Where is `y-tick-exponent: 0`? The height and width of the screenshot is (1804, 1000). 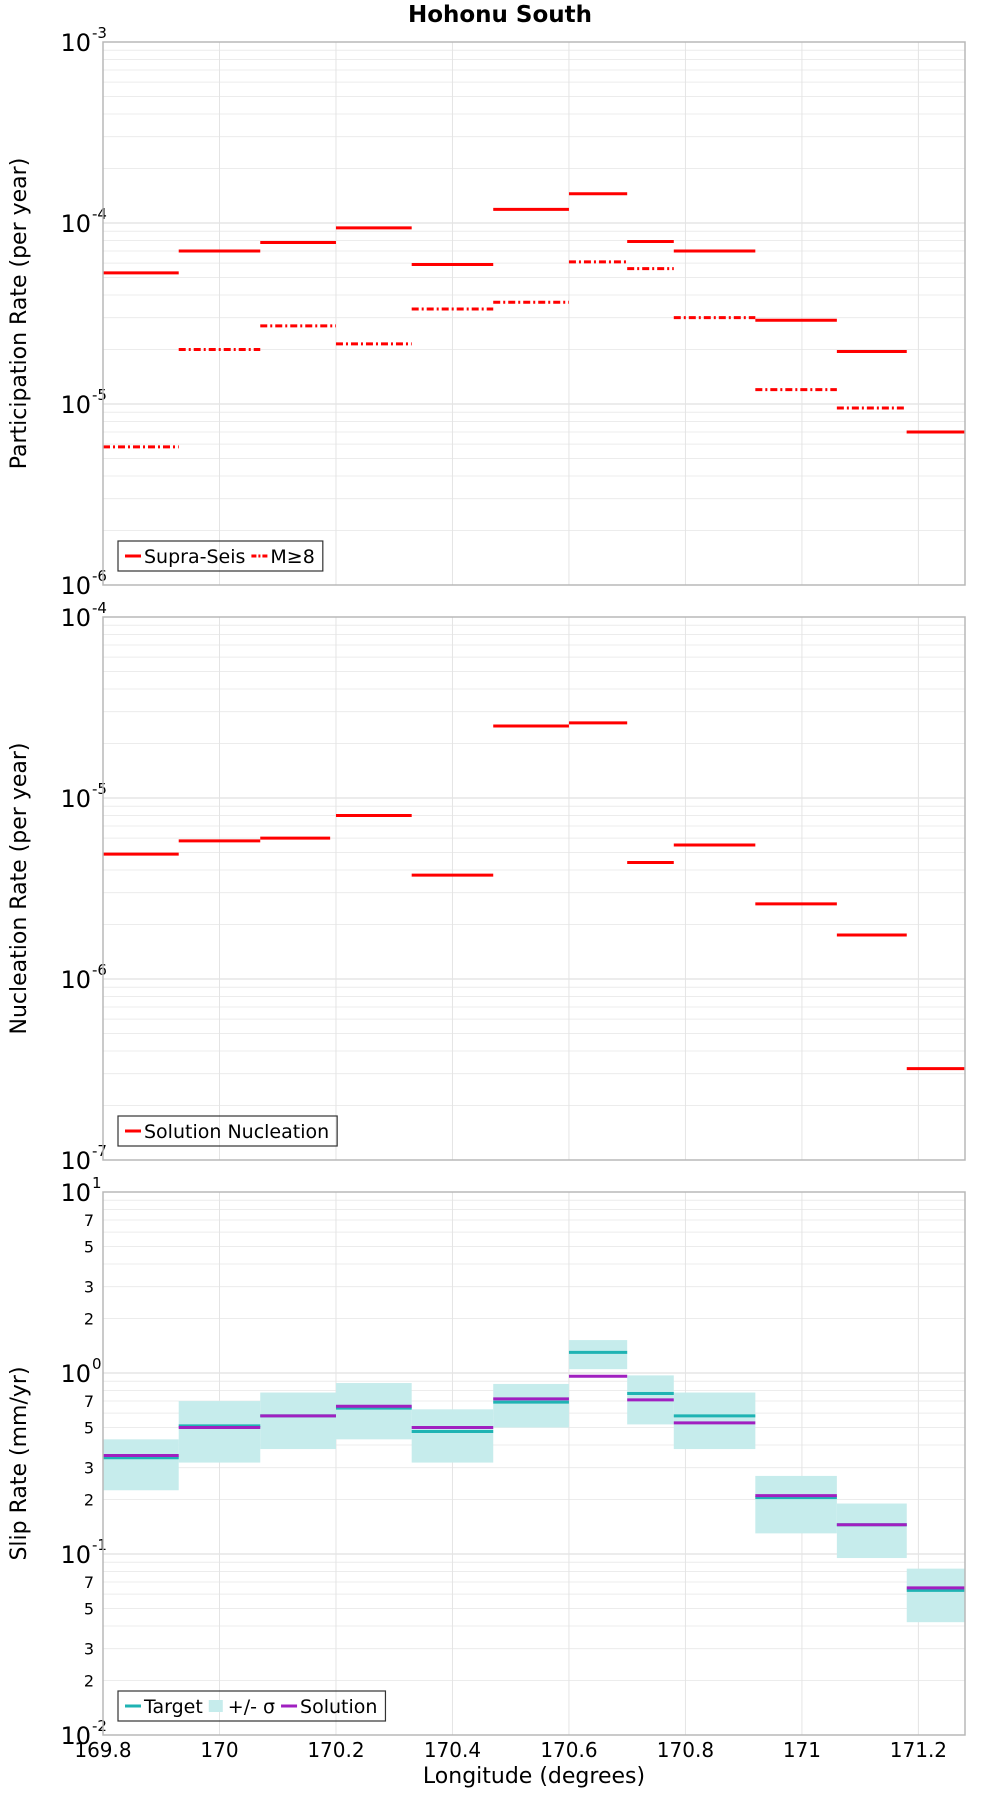 y-tick-exponent: 0 is located at coordinates (97, 1364).